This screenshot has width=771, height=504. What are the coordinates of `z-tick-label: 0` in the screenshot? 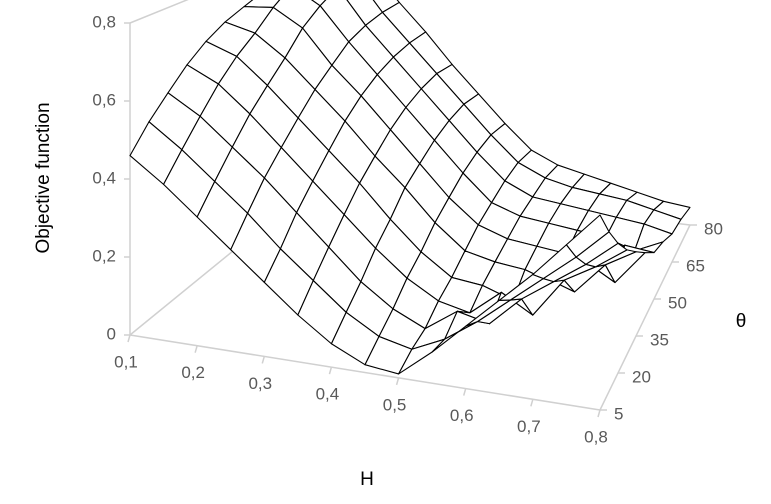 It's located at (111, 333).